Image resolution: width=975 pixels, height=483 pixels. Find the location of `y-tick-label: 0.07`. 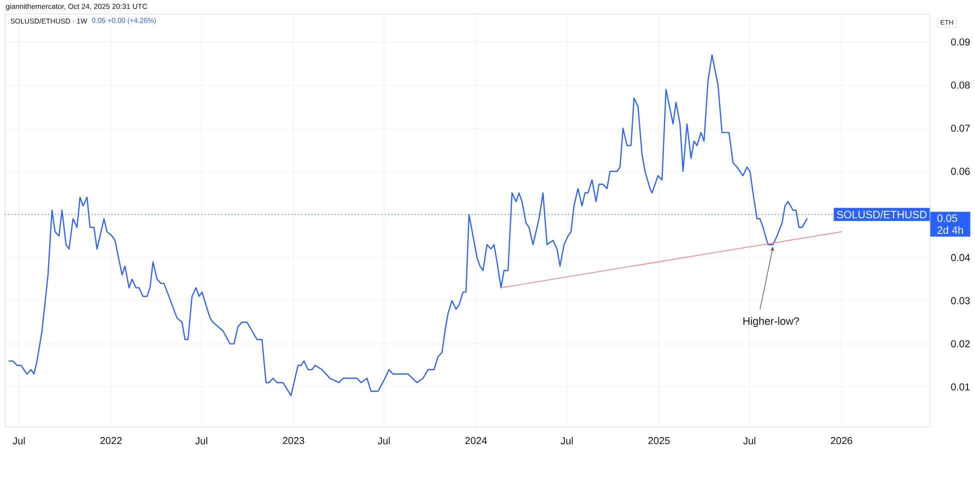

y-tick-label: 0.07 is located at coordinates (960, 128).